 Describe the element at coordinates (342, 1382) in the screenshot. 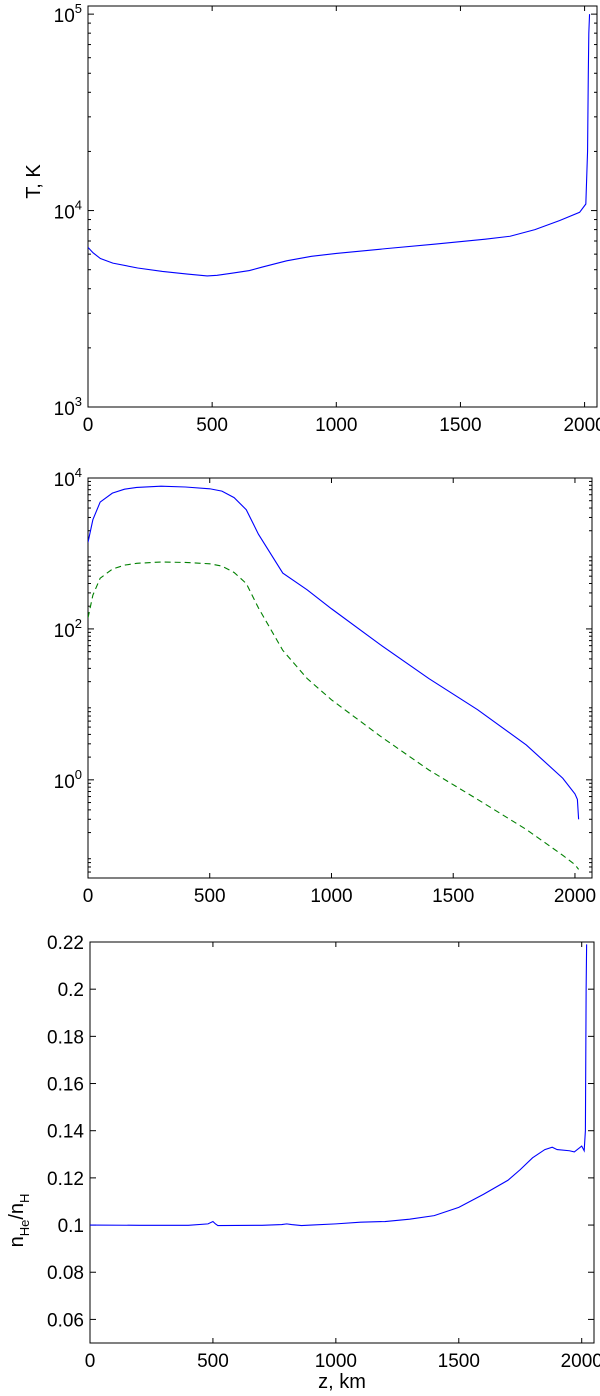

I see `x-axis-label: z, km` at that location.